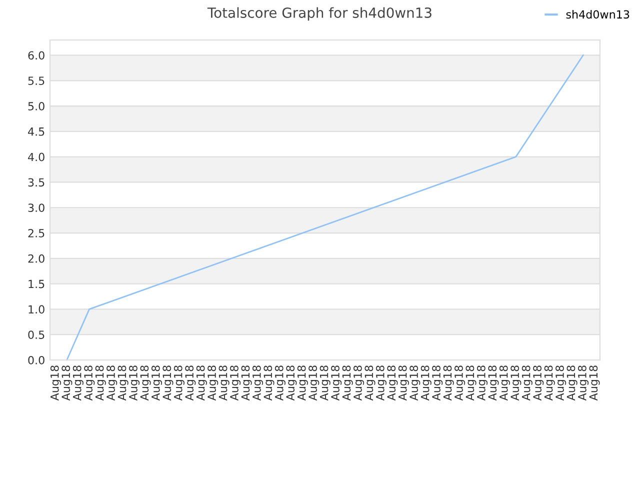 The width and height of the screenshot is (640, 480). I want to click on y-tick-label: 6.0, so click(36, 55).